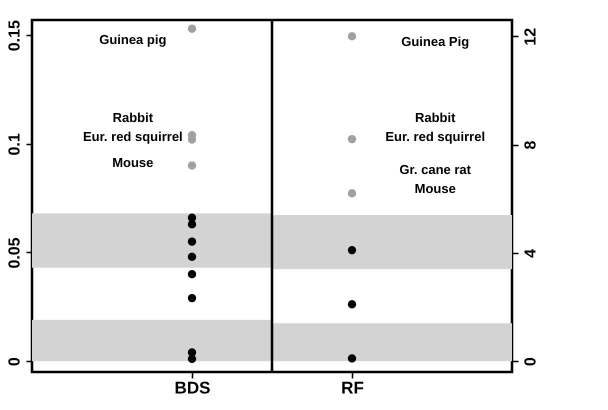 This screenshot has height=410, width=608. What do you see at coordinates (192, 388) in the screenshot?
I see `x-tick-label: BDS` at bounding box center [192, 388].